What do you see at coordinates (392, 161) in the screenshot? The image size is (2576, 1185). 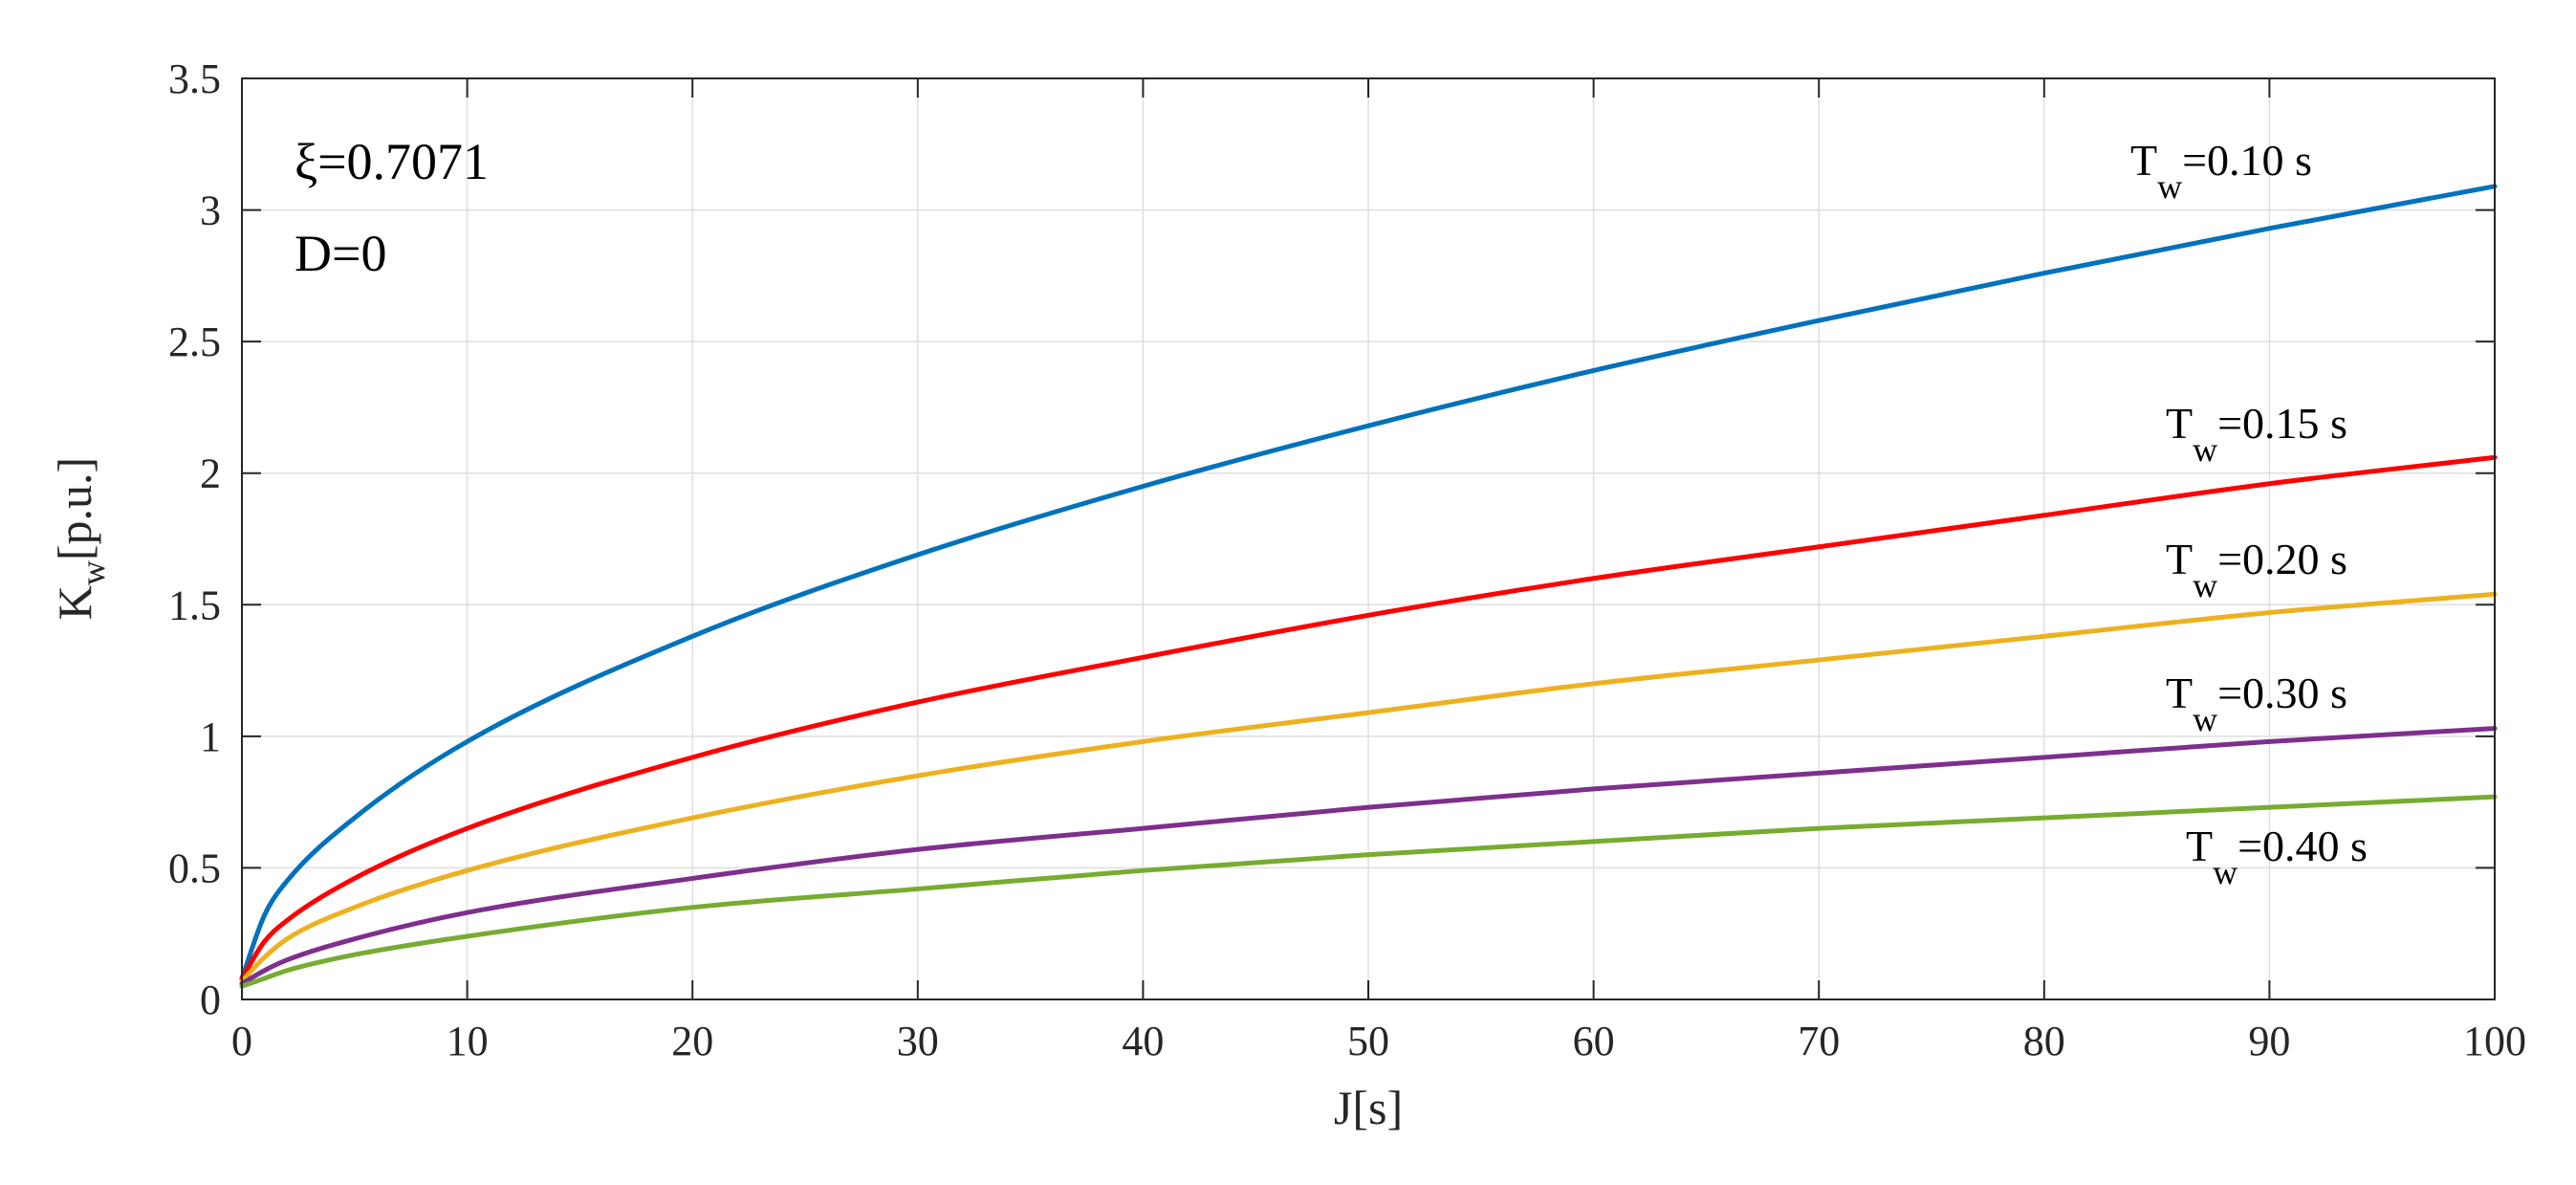 I see `damping-ratio-annotation: ξ=0.7071` at bounding box center [392, 161].